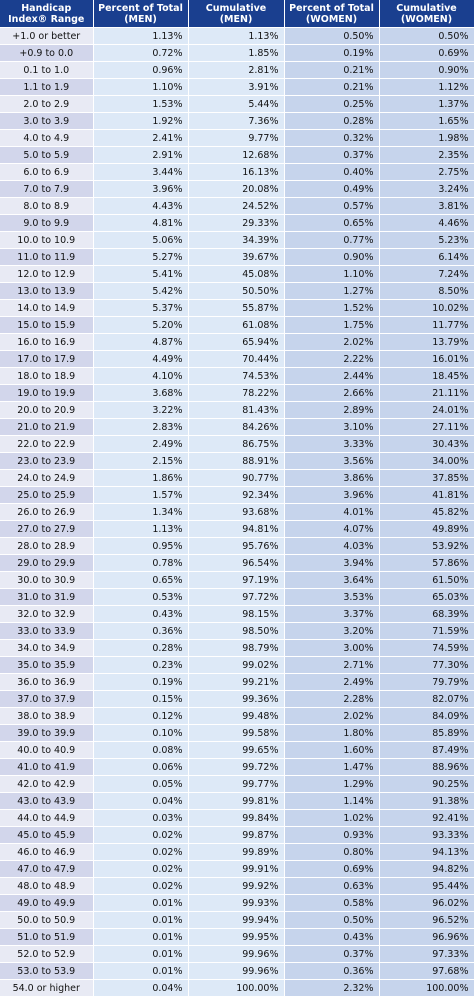  I want to click on cumulative-men-cell: 84.26%, so click(236, 427).